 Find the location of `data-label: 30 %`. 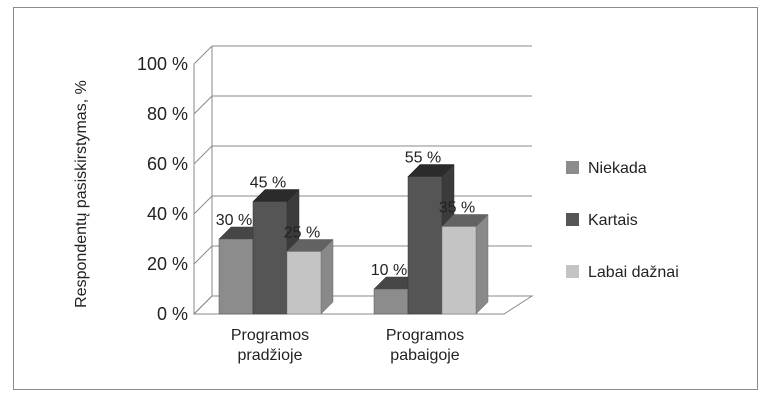

data-label: 30 % is located at coordinates (234, 220).